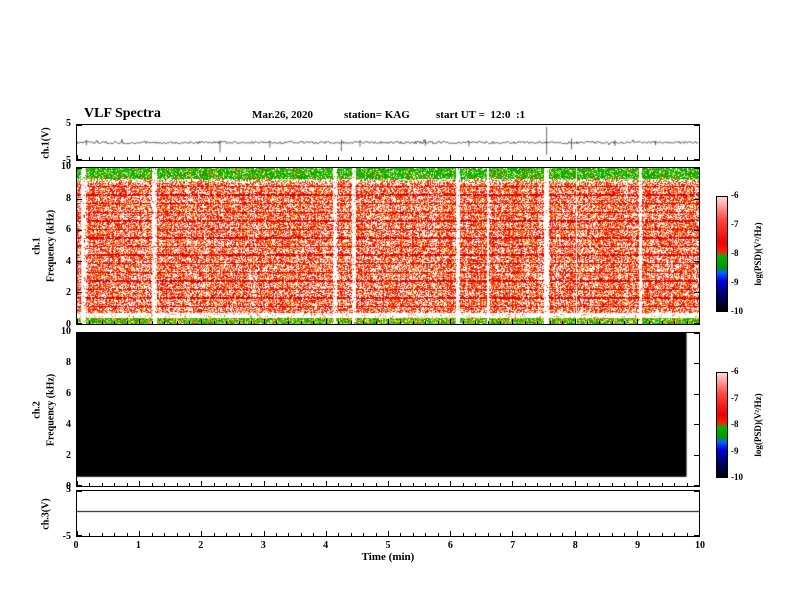  What do you see at coordinates (735, 224) in the screenshot?
I see `colorbar-tick-label: -7` at bounding box center [735, 224].